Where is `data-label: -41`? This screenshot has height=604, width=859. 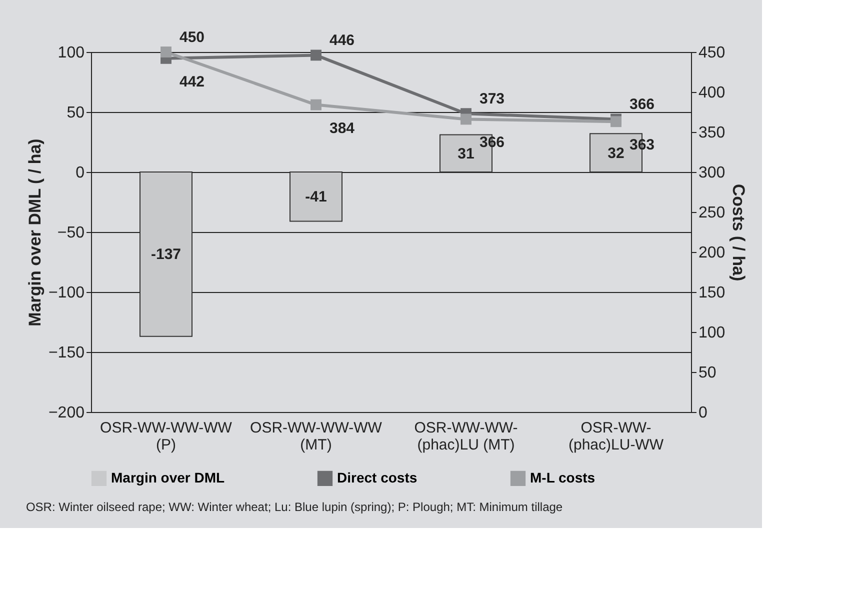
data-label: -41 is located at coordinates (316, 197).